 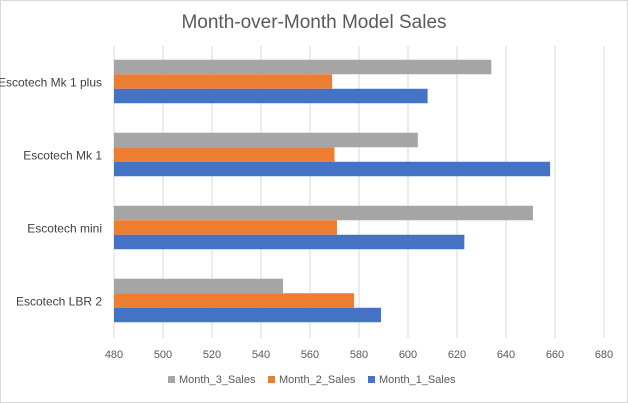 I want to click on x-tick-label: 660, so click(x=555, y=355).